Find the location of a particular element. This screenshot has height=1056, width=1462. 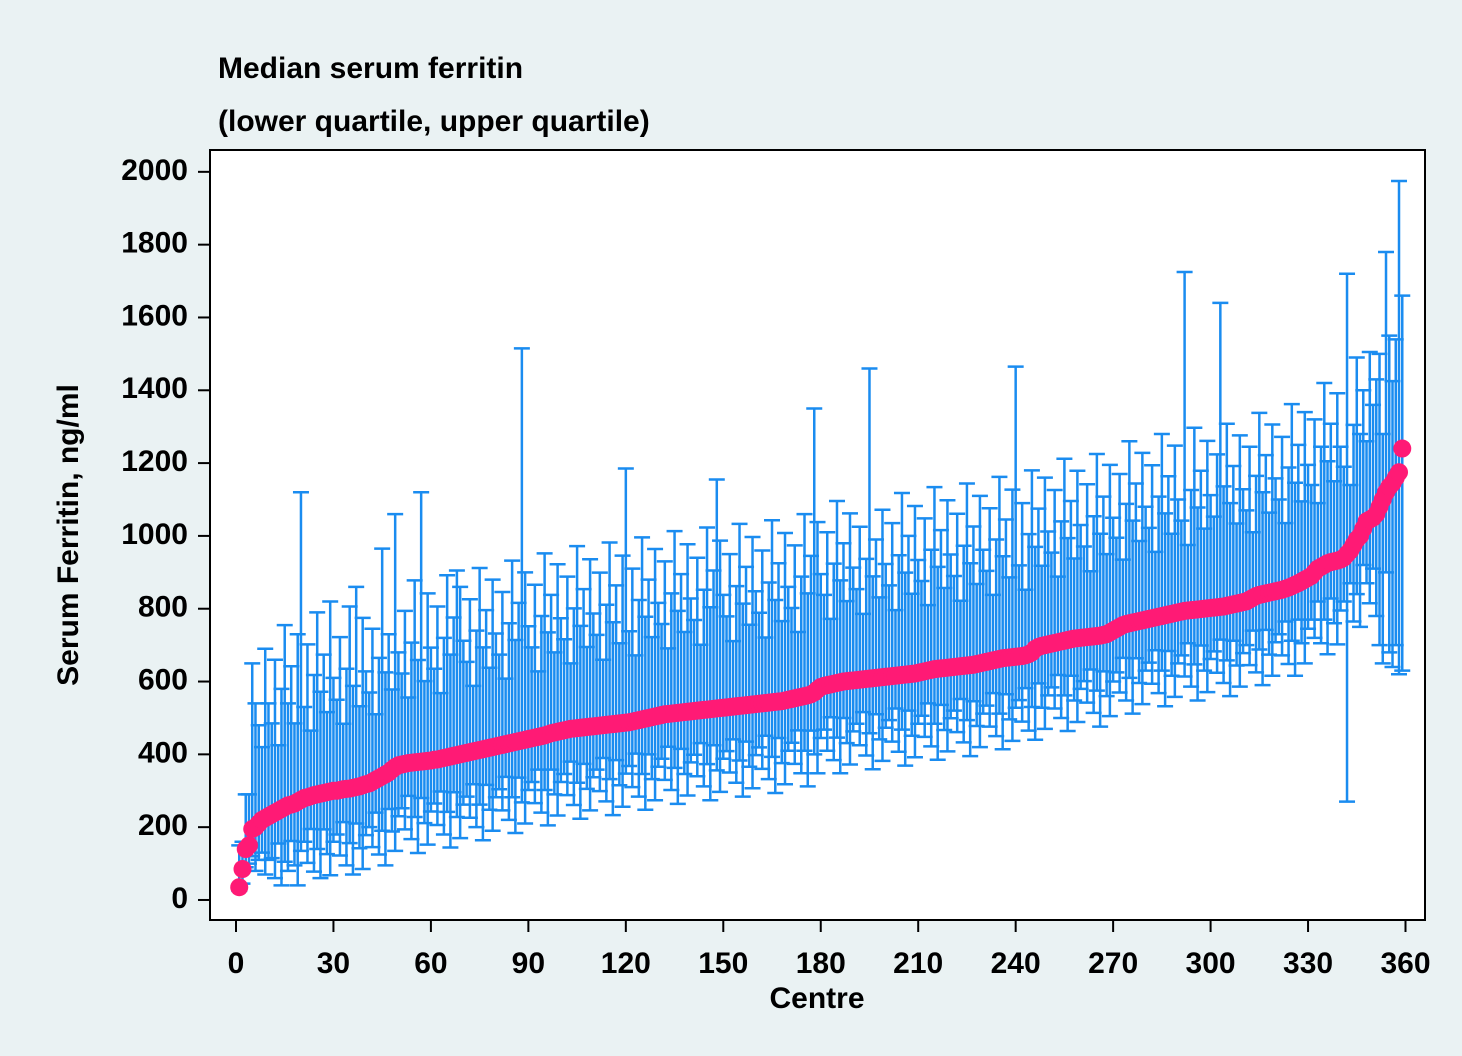

x-tick-label: 90 is located at coordinates (528, 963).